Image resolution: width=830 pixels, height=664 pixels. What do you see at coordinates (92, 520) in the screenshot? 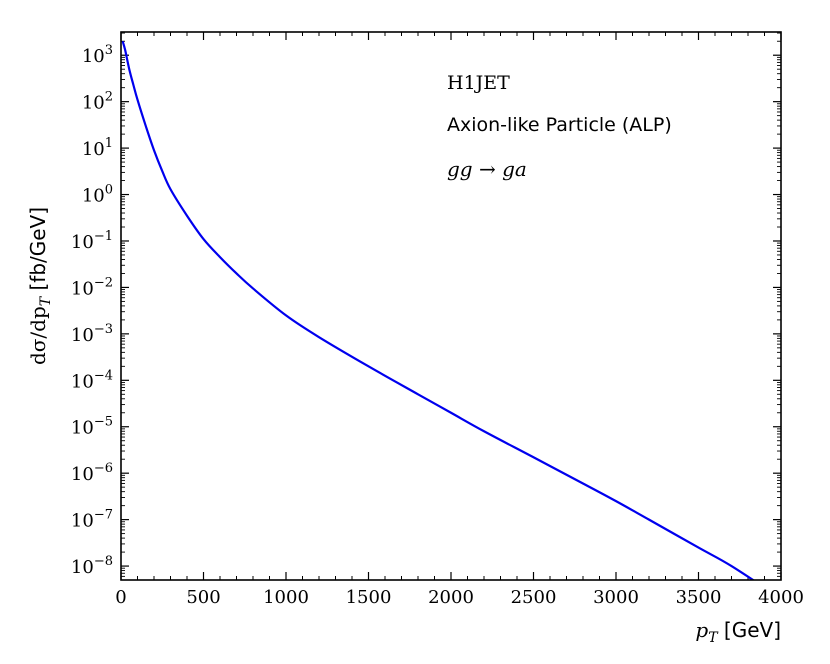
I see `y-tick-label: 10⁻⁷` at bounding box center [92, 520].